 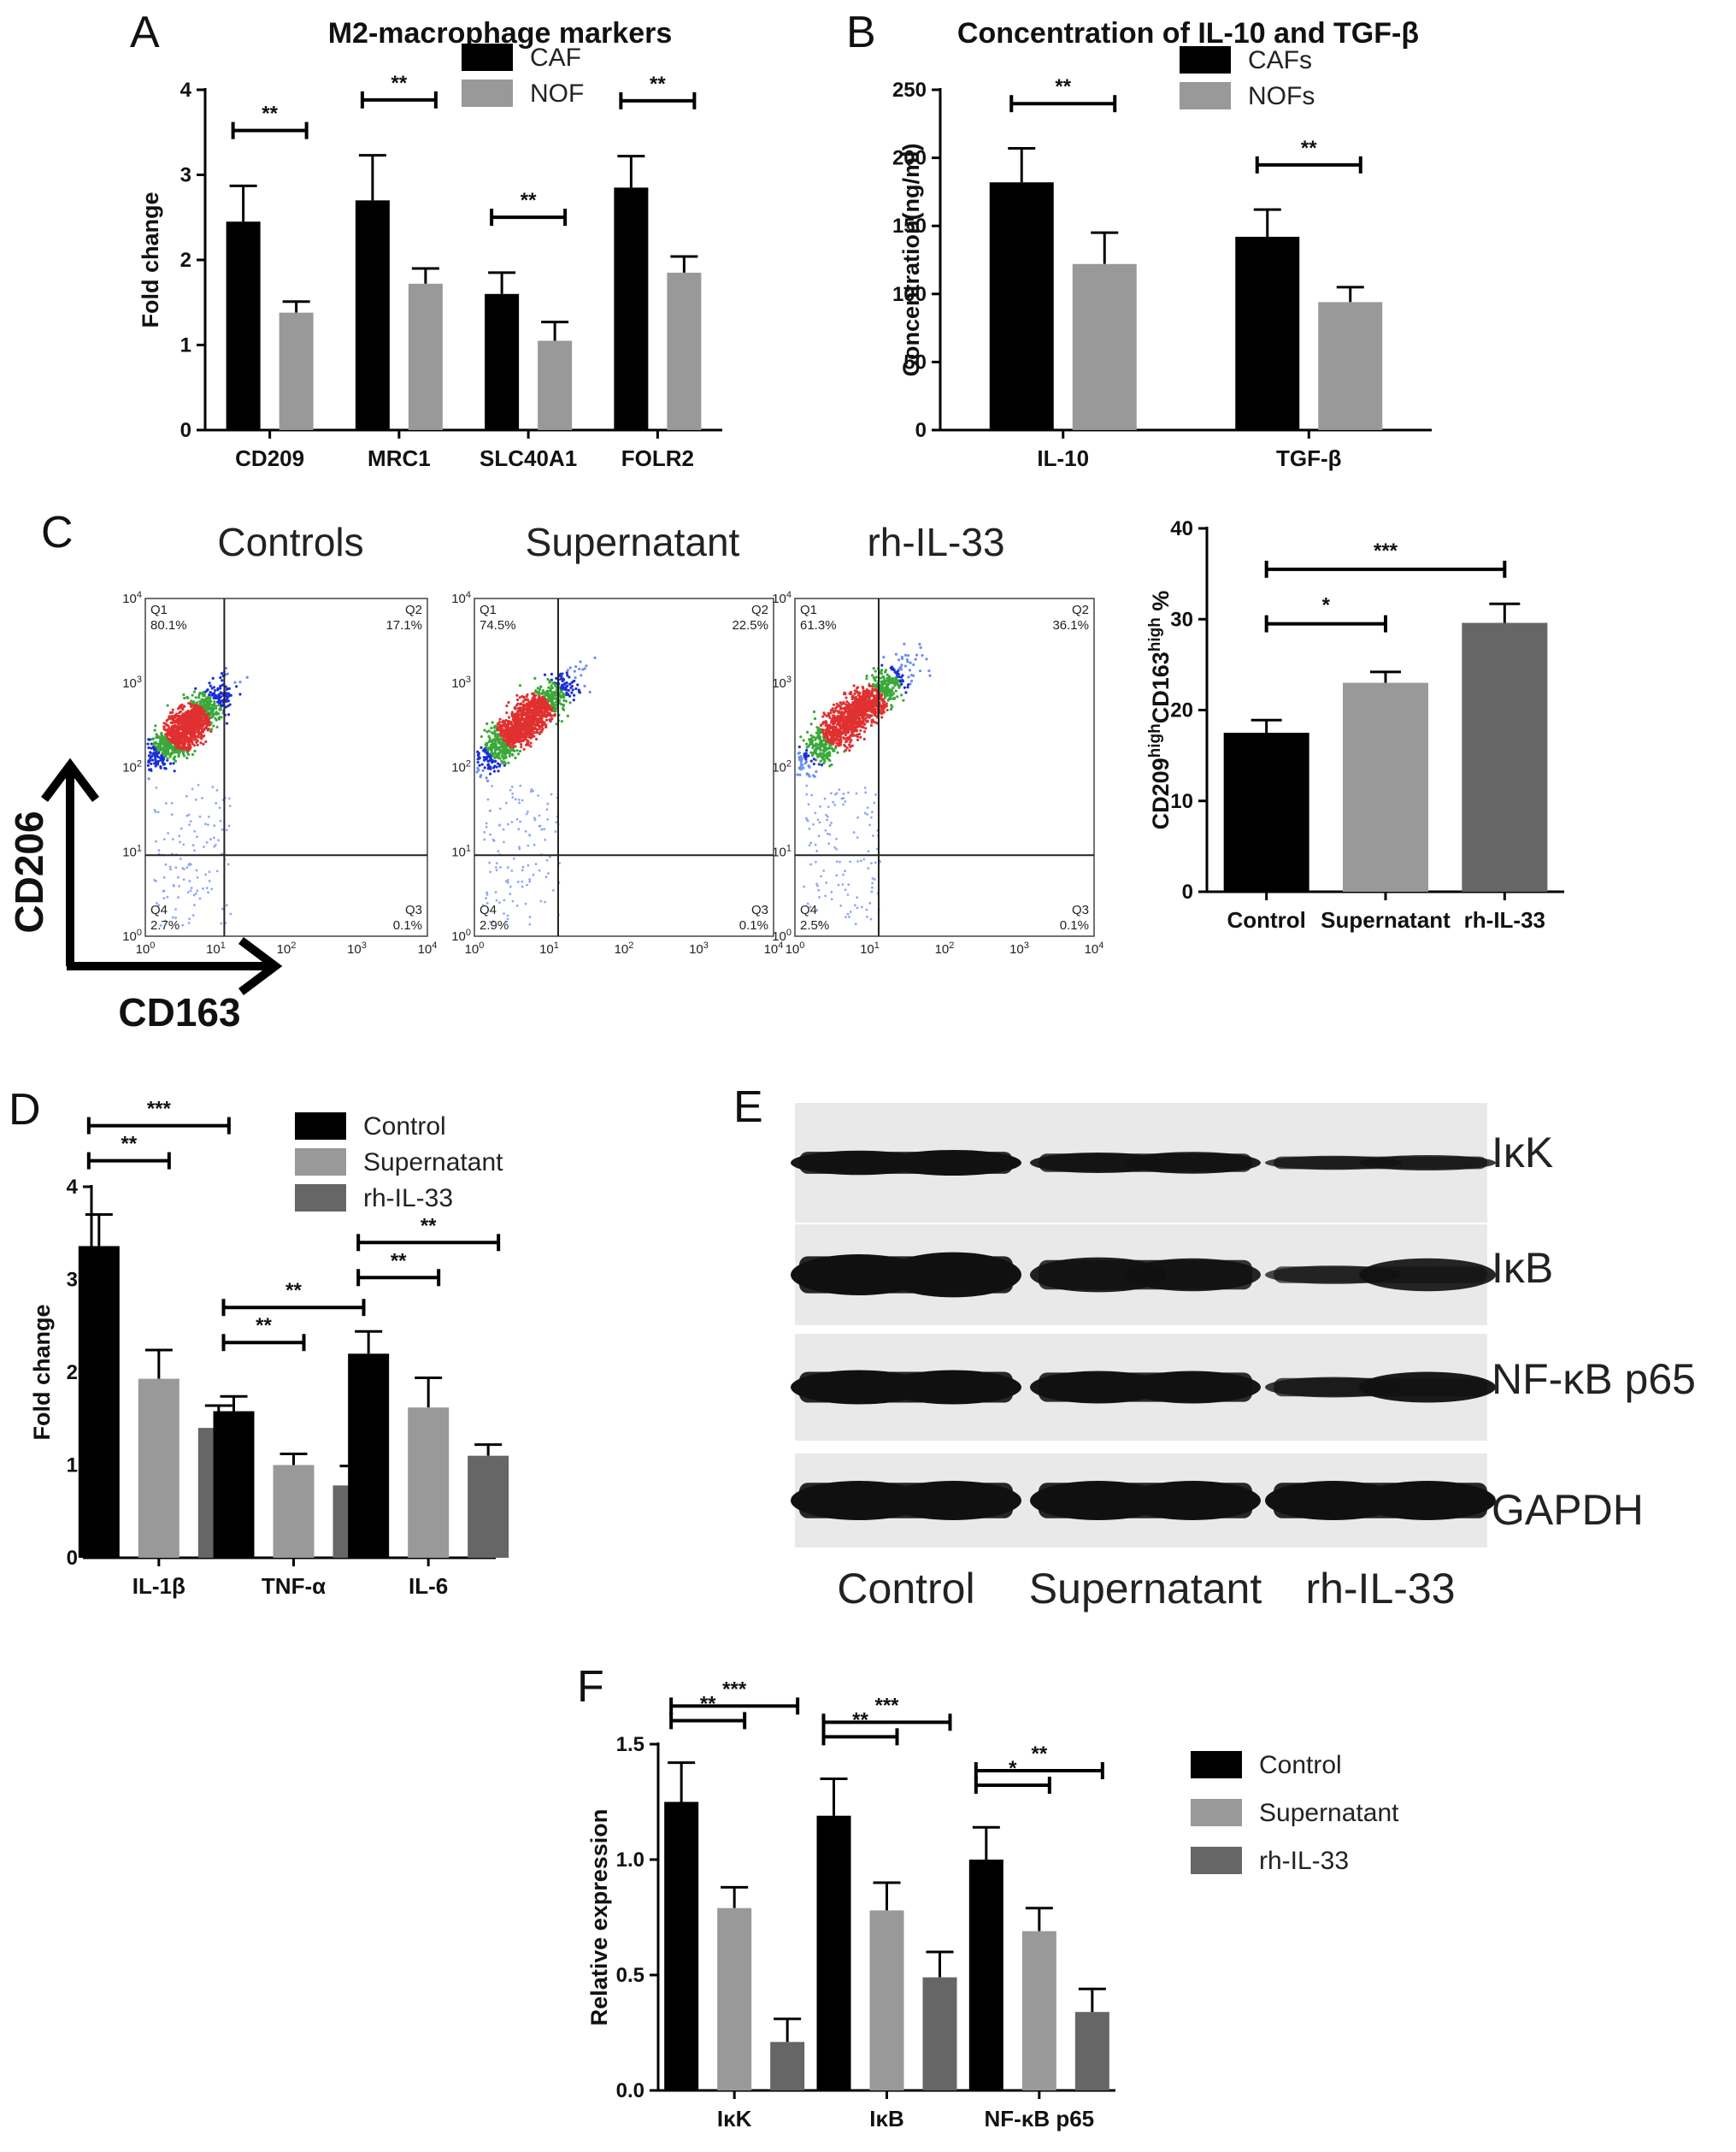 I want to click on quadrant-q4-value: 2.5%, so click(x=814, y=925).